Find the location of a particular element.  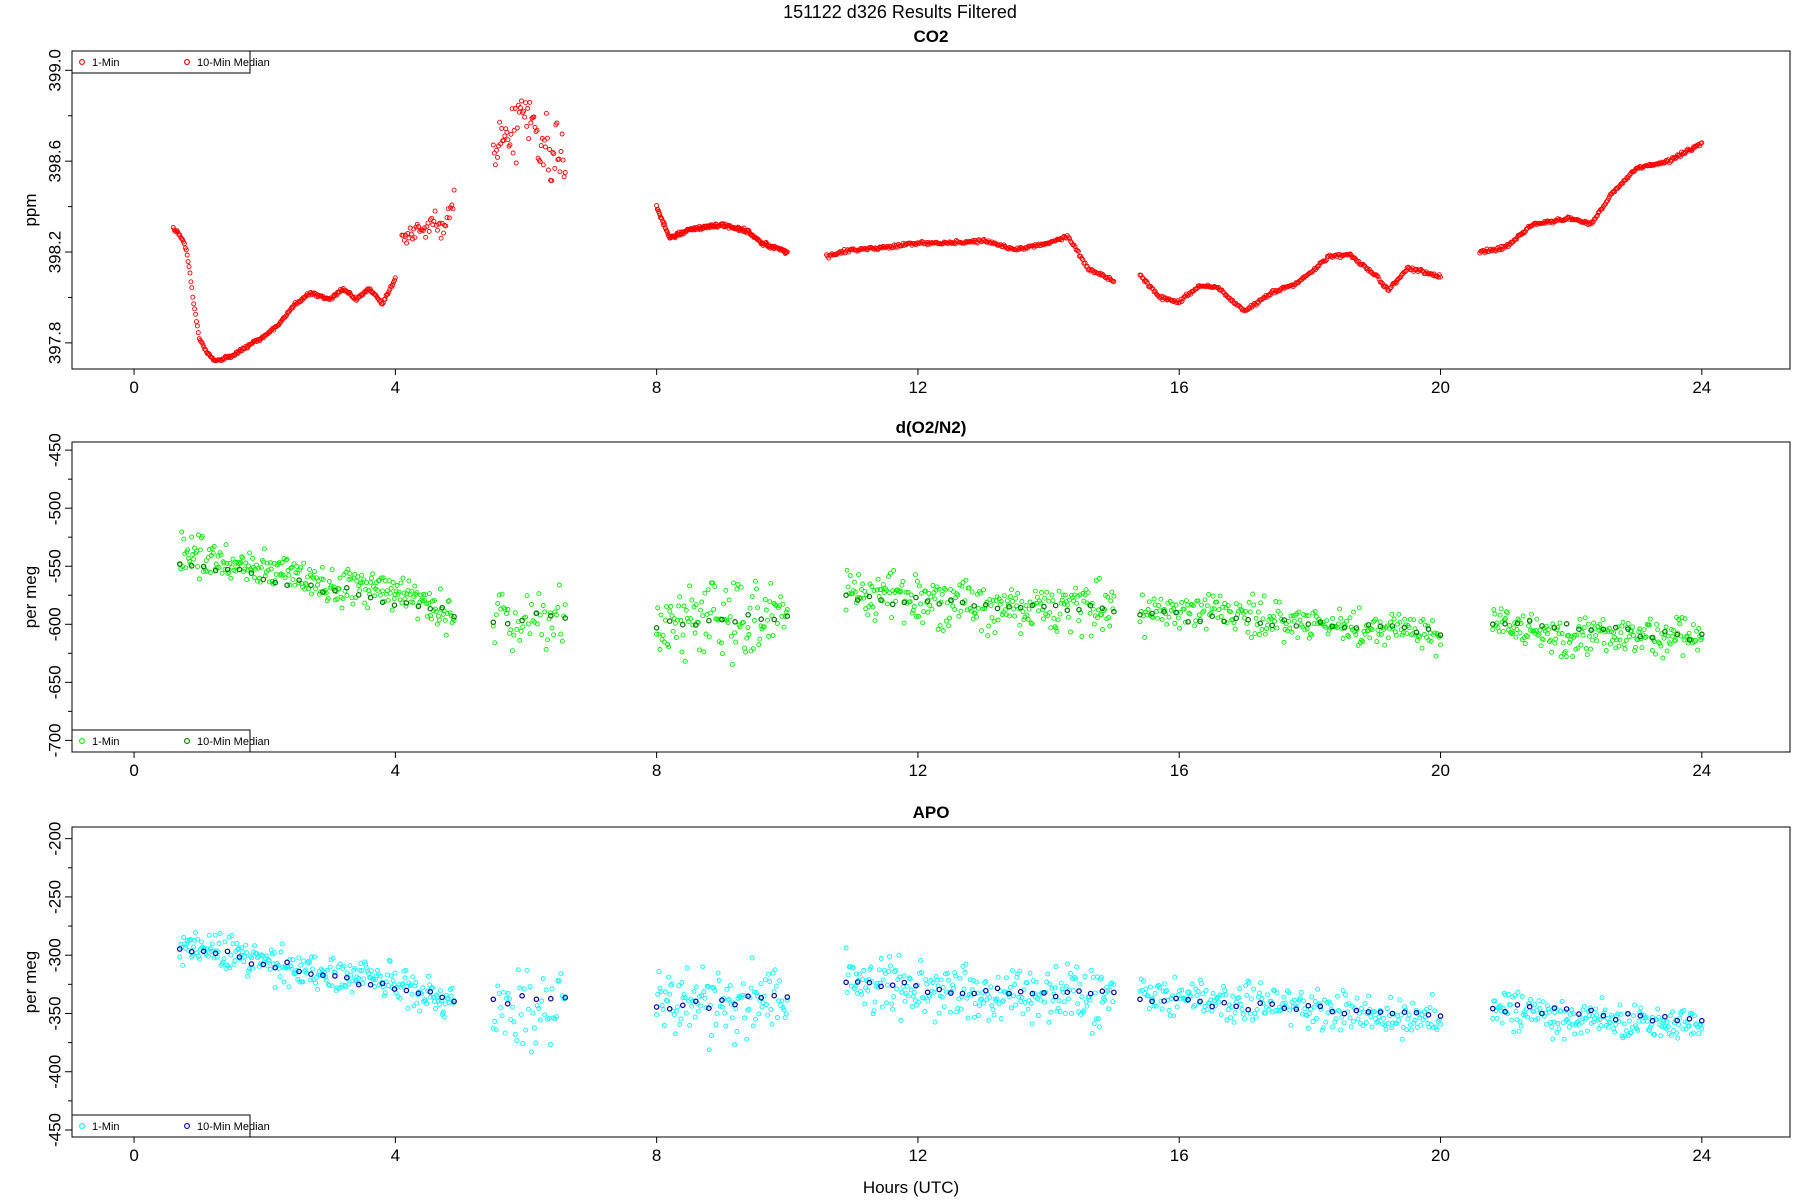

x-tick-label: 8 is located at coordinates (656, 770).